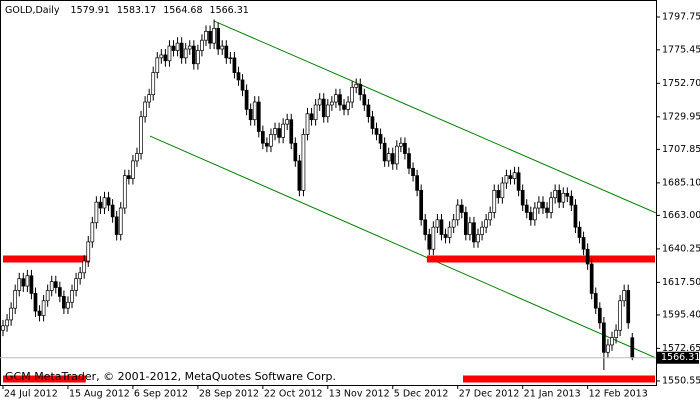  I want to click on price-label: 1566.31, so click(680, 357).